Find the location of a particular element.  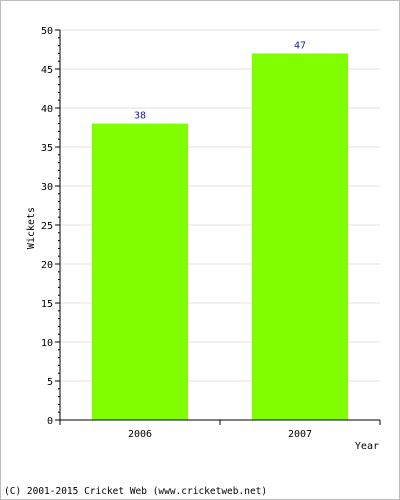

x-axis-title: Year is located at coordinates (367, 446).